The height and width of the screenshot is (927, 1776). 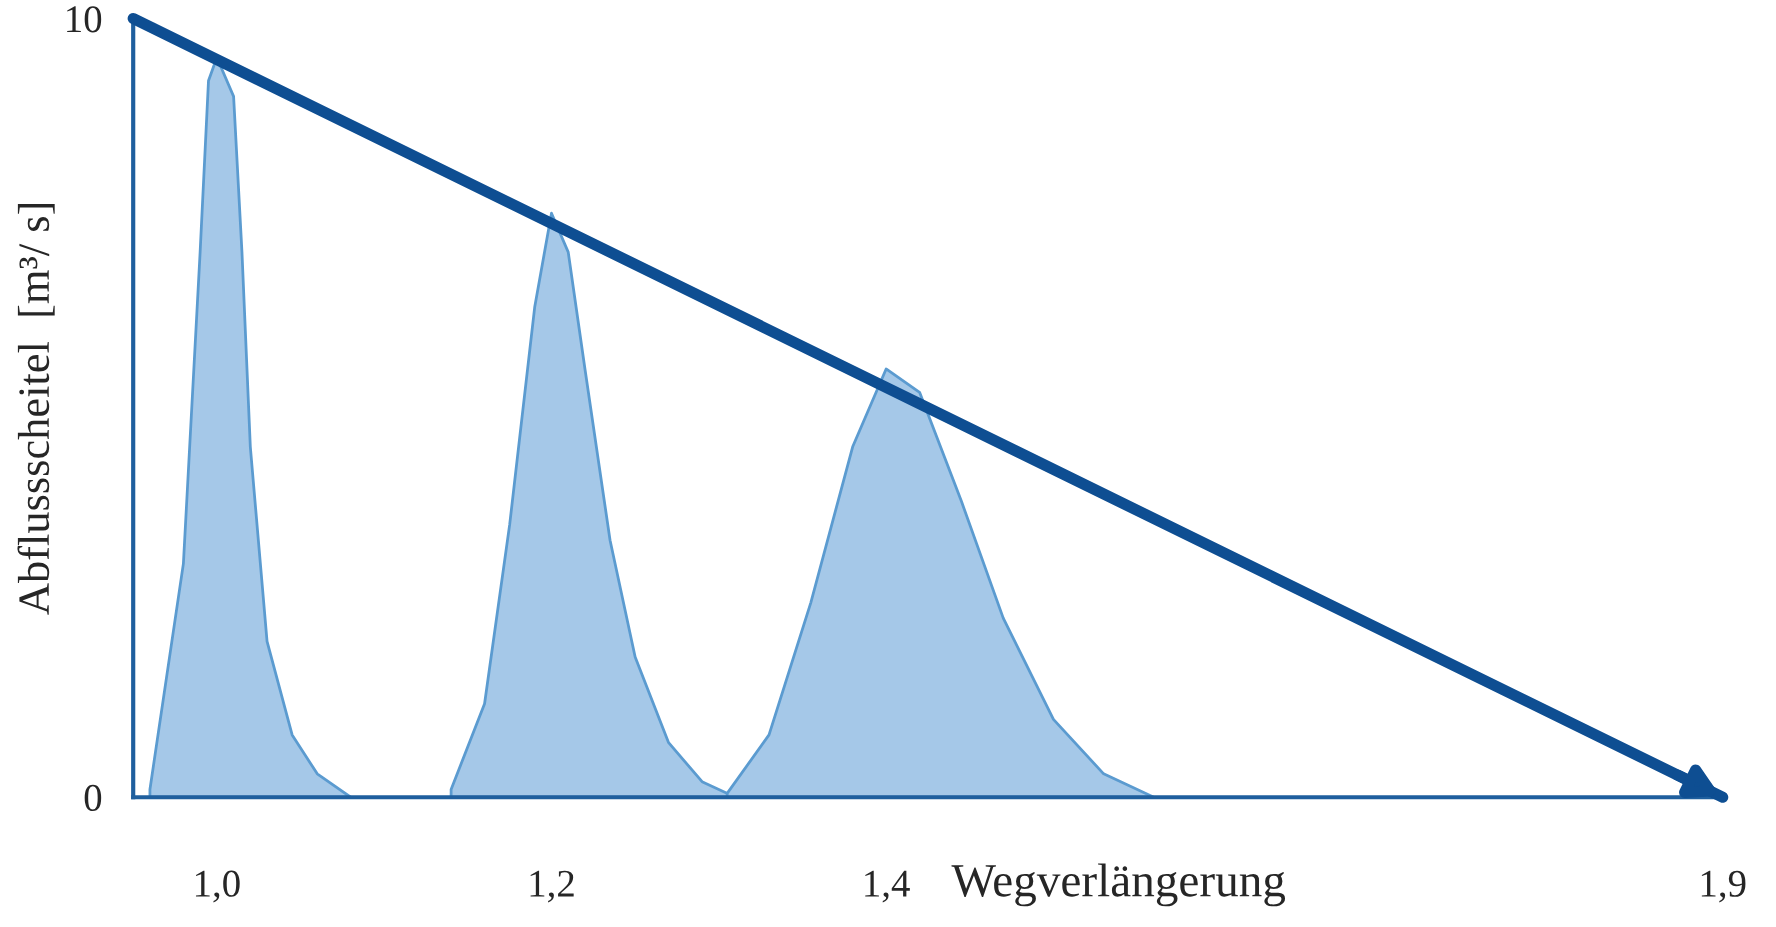 I want to click on x-tick-label: 1,4, so click(x=887, y=886).